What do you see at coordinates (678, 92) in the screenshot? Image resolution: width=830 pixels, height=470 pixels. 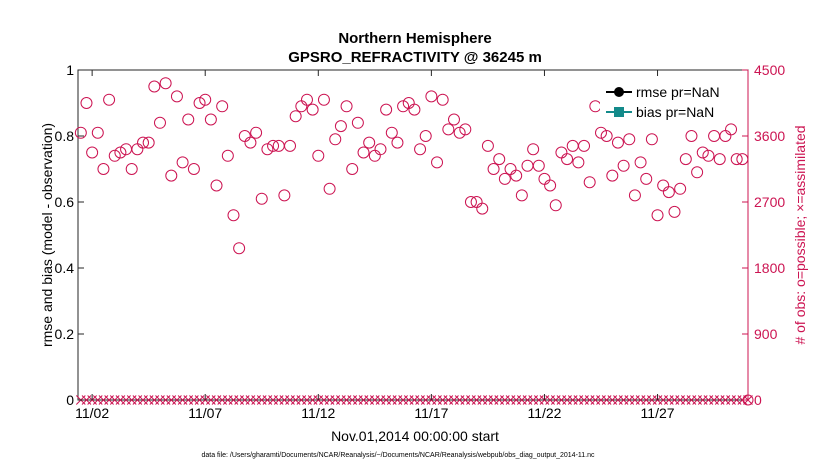 I see `legend-rmse-label: rmse pr=NaN` at bounding box center [678, 92].